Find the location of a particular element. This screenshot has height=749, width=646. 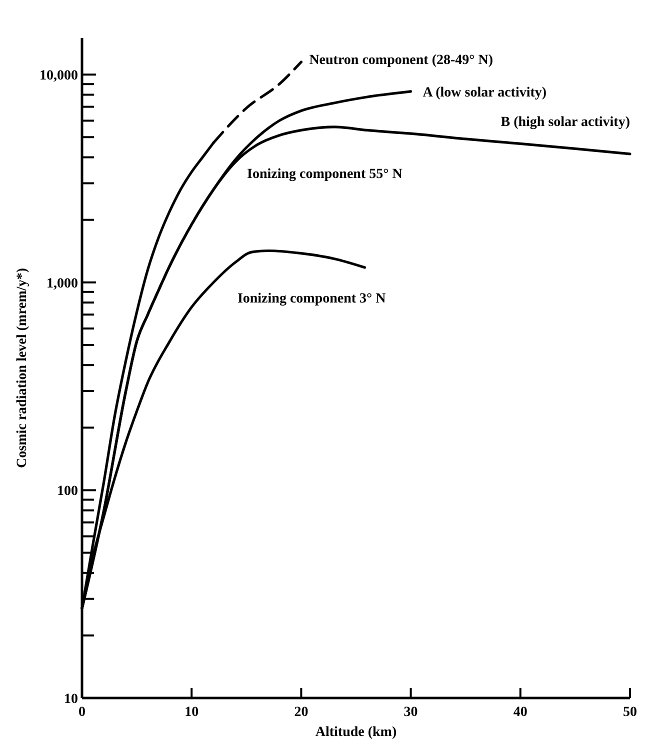

x-tick-label: 30 is located at coordinates (411, 712).